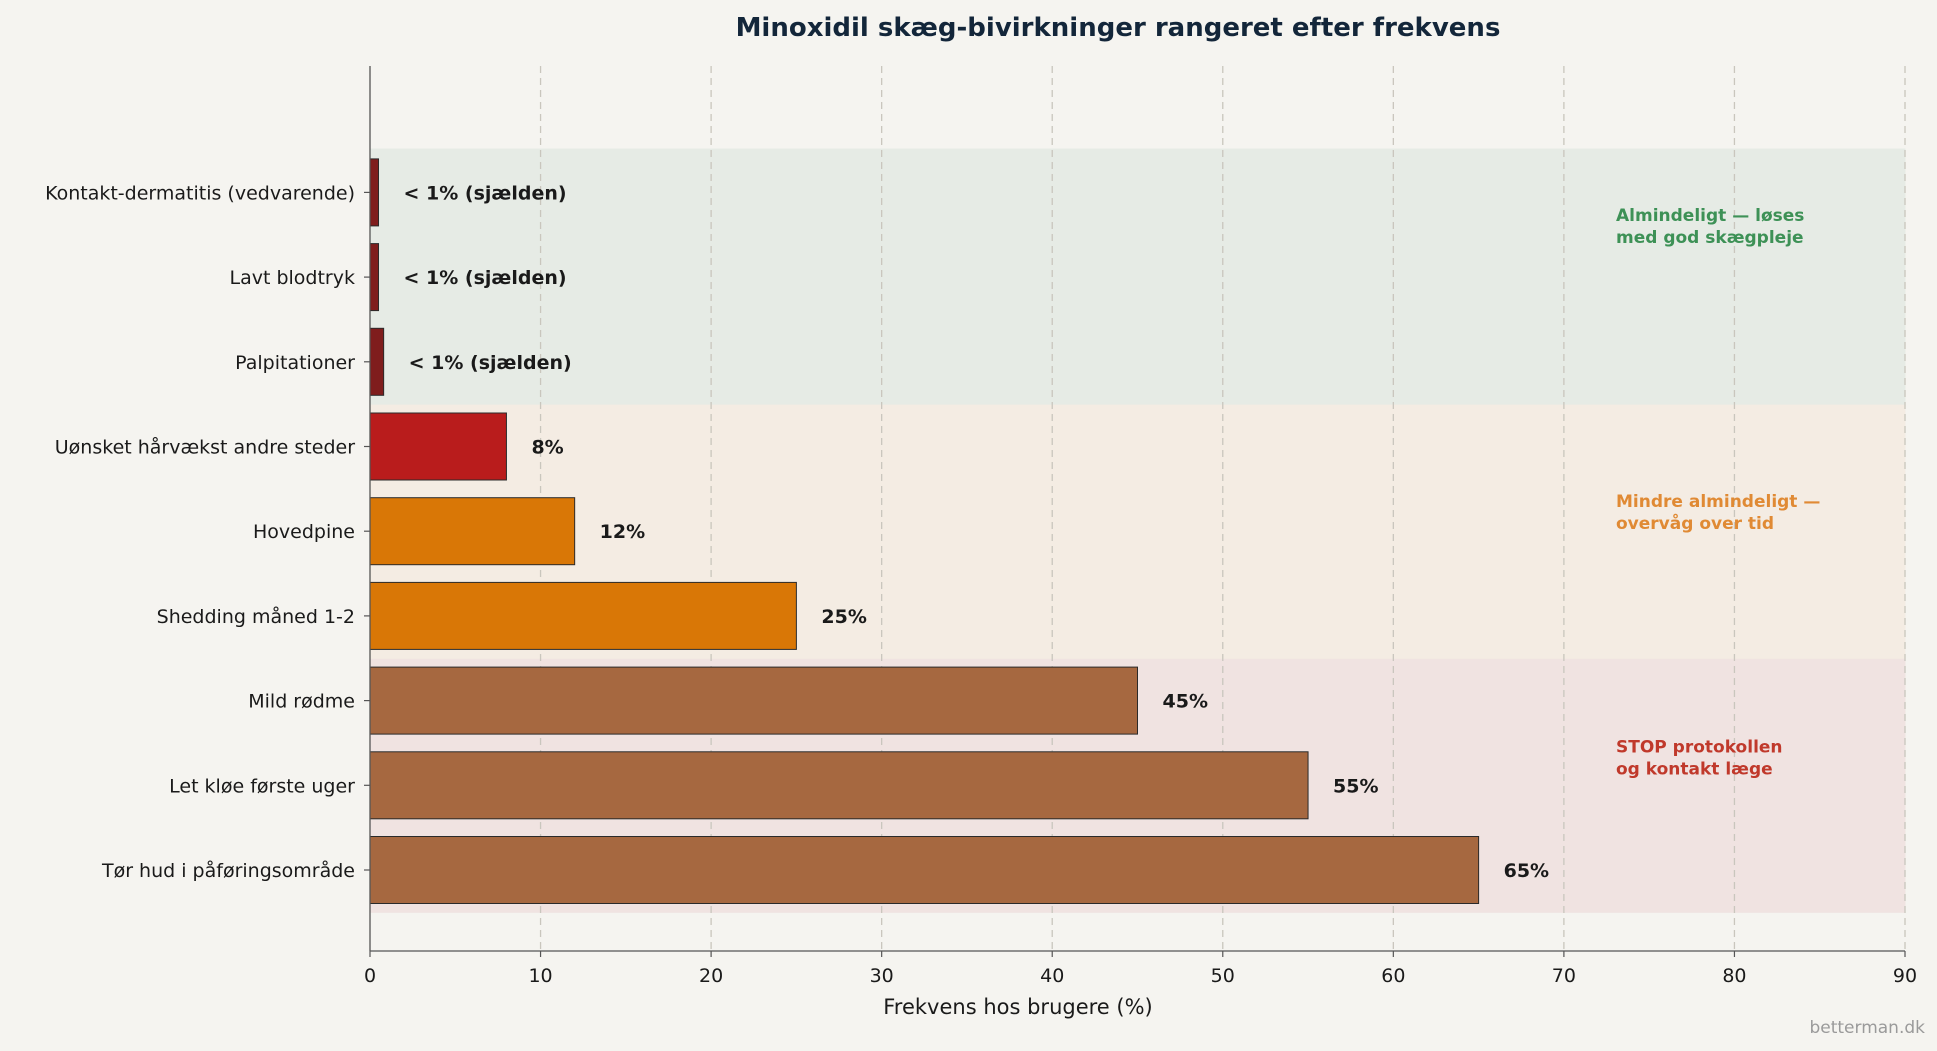 The image size is (1937, 1051). What do you see at coordinates (1694, 769) in the screenshot?
I see `zone-label-line: og kontakt læge` at bounding box center [1694, 769].